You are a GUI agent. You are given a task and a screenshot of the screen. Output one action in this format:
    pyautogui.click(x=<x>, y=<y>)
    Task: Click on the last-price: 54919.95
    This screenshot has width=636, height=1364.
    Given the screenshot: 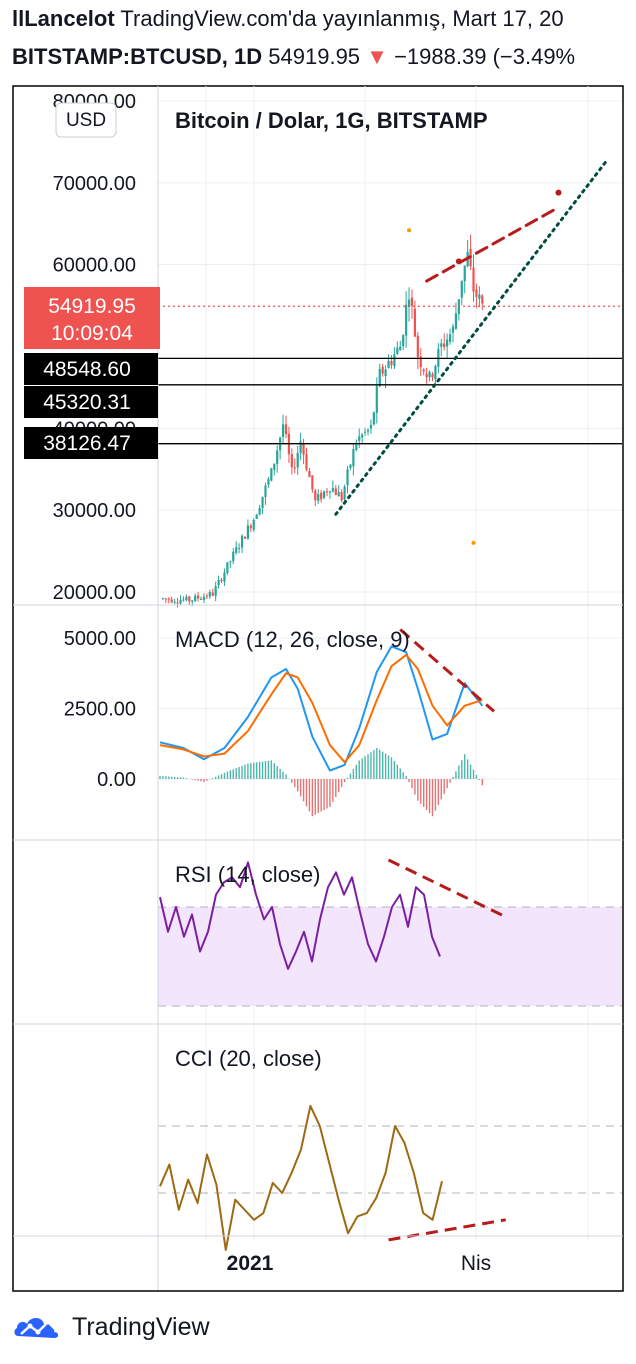 What is the action you would take?
    pyautogui.click(x=314, y=56)
    